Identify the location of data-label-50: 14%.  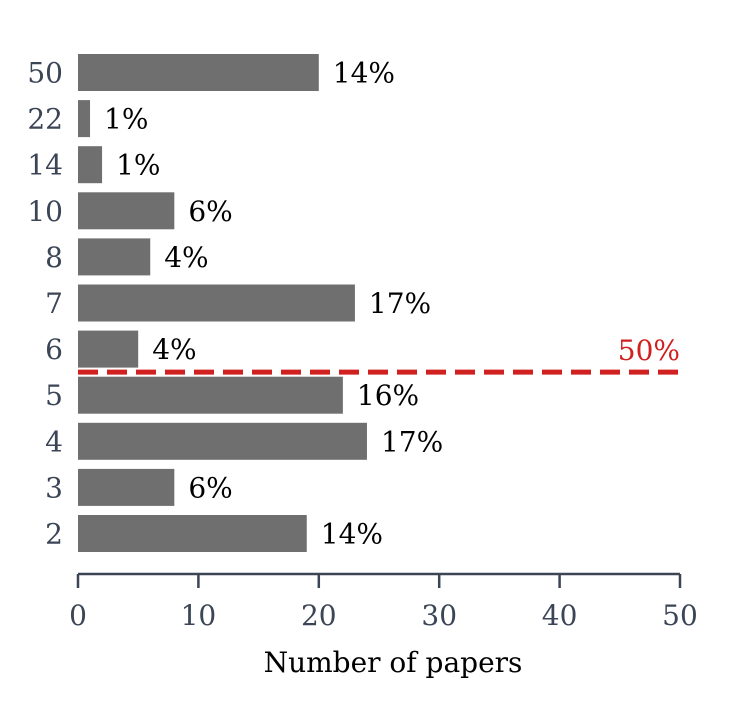
(364, 73).